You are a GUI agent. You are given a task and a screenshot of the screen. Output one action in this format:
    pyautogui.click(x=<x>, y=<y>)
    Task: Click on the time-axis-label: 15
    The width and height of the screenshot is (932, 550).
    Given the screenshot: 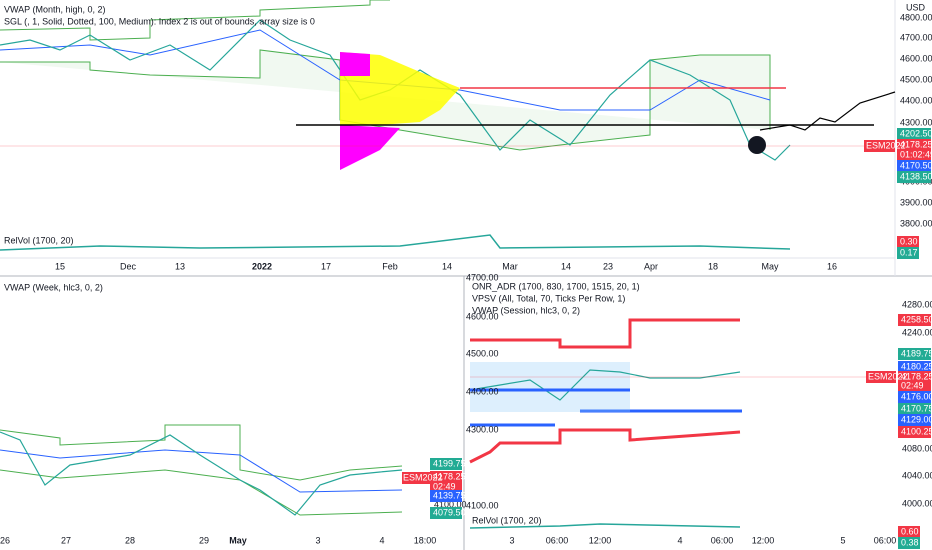 What is the action you would take?
    pyautogui.click(x=60, y=266)
    